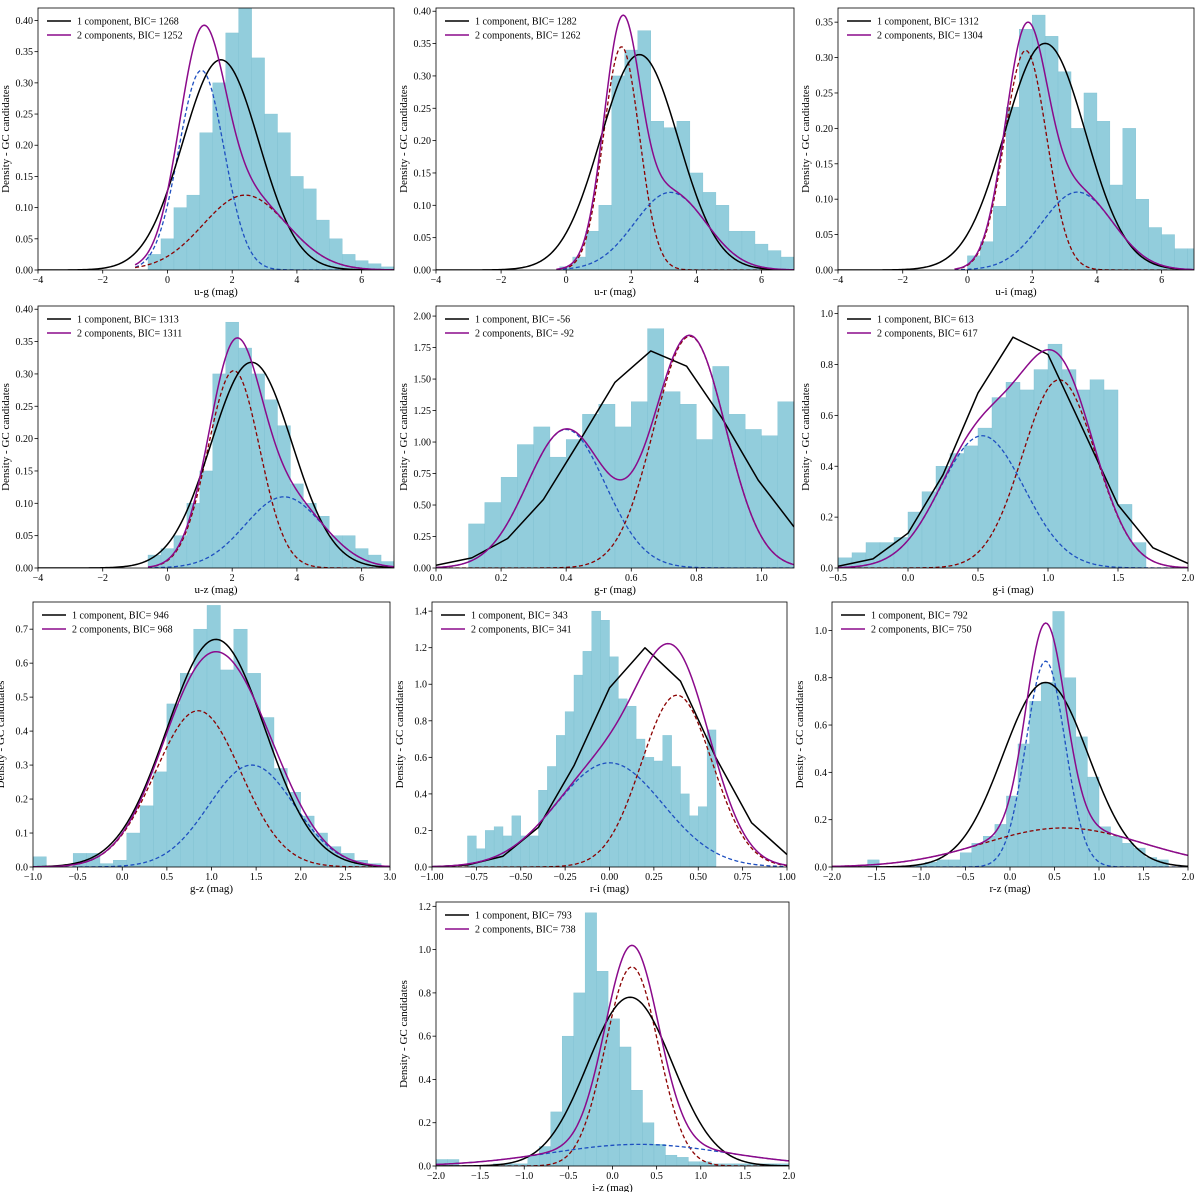 This screenshot has height=1192, width=1200. I want to click on legend-label-two-components: 2 components, BIC= 1262, so click(528, 36).